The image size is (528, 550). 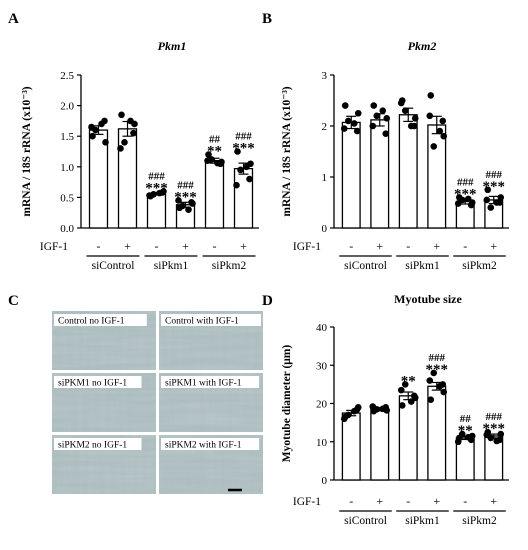 I want to click on pkm1-igf1-row-label: IGF-1, so click(x=54, y=247).